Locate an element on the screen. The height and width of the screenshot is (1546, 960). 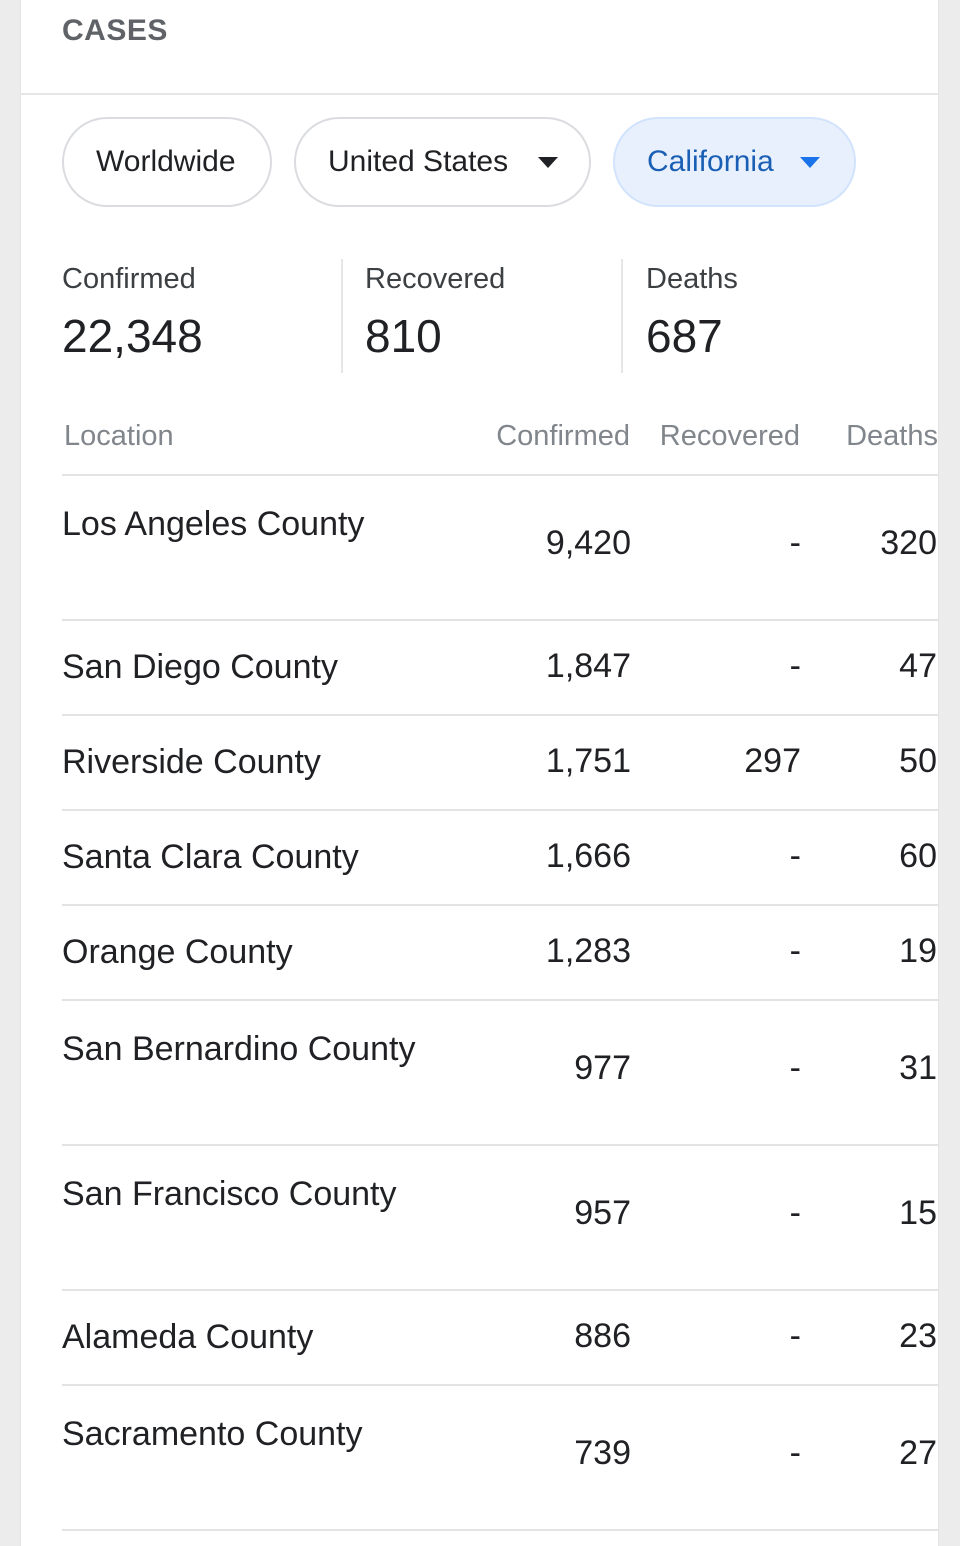
row-confirmed: 1,283 is located at coordinates (588, 951).